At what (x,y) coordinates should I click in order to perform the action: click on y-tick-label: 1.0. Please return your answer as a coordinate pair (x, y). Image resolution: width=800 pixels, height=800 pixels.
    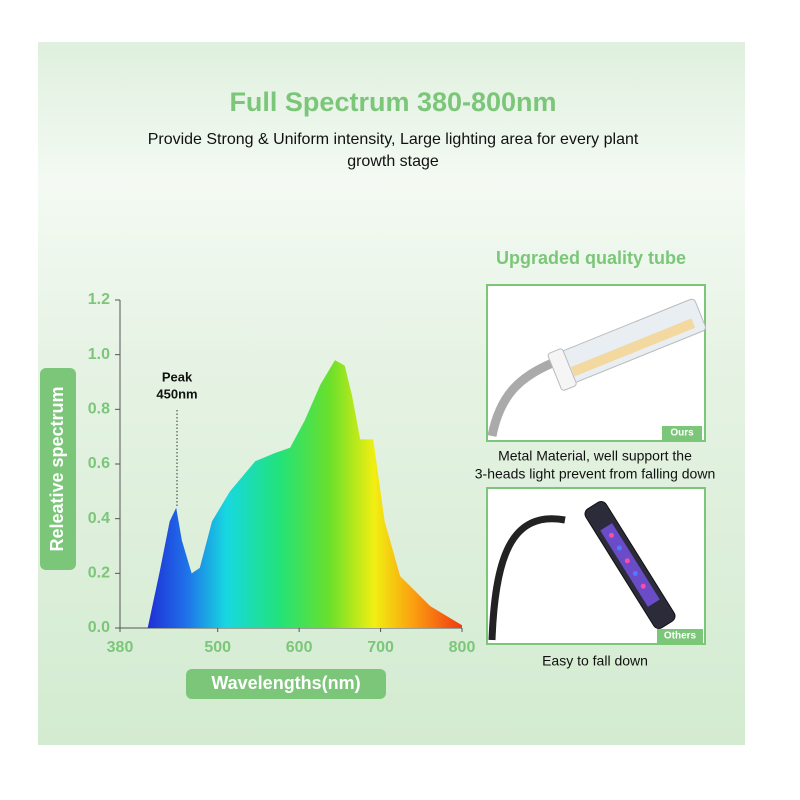
    Looking at the image, I should click on (99, 354).